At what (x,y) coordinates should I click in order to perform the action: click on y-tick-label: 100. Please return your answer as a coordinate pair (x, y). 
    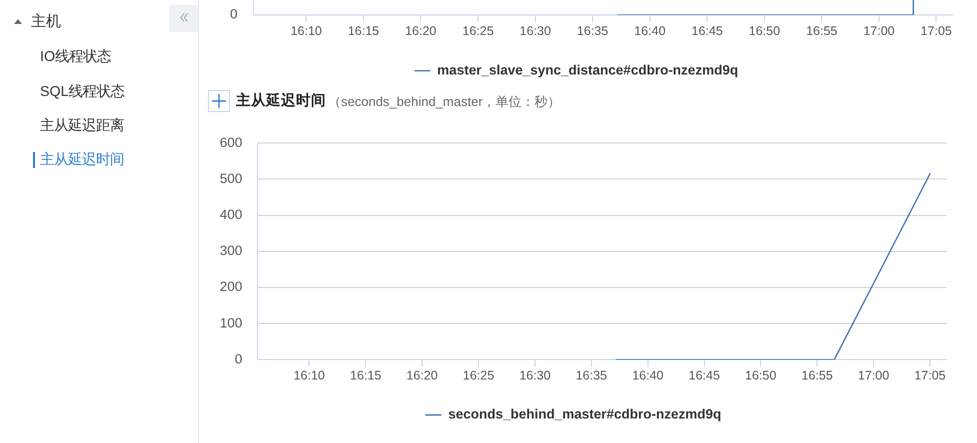
    Looking at the image, I should click on (231, 322).